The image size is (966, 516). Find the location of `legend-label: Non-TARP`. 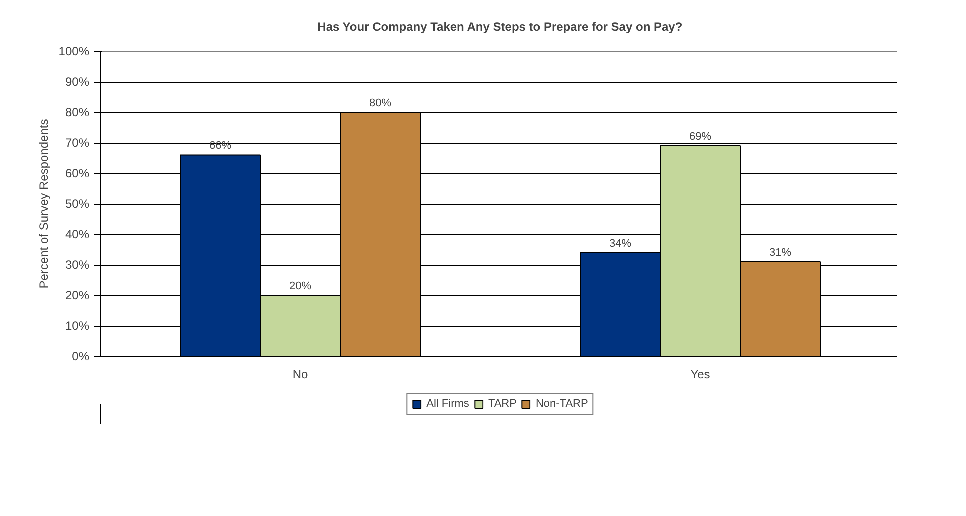

legend-label: Non-TARP is located at coordinates (562, 404).